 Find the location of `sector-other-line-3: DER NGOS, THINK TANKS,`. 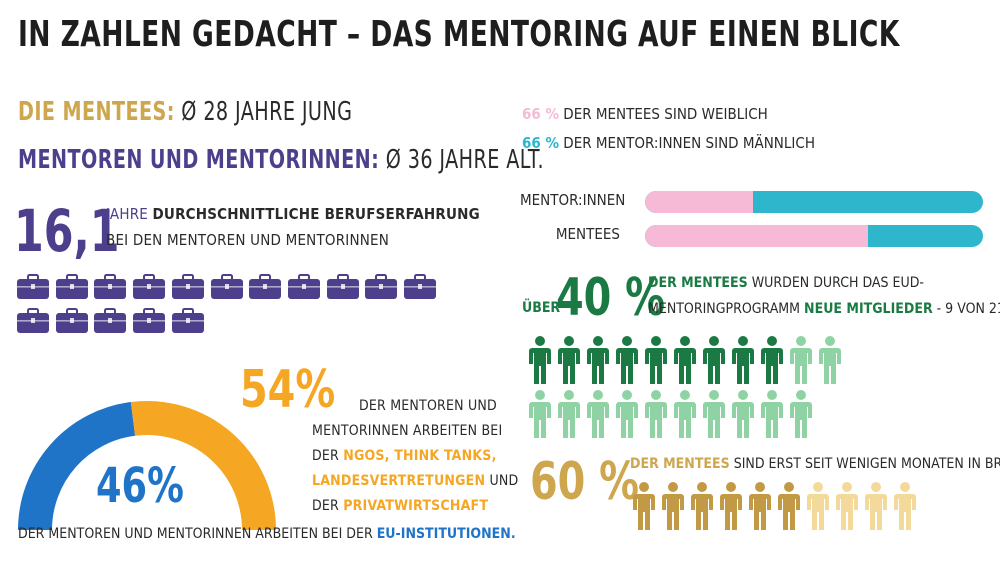

sector-other-line-3: DER NGOS, THINK TANKS, is located at coordinates (404, 456).